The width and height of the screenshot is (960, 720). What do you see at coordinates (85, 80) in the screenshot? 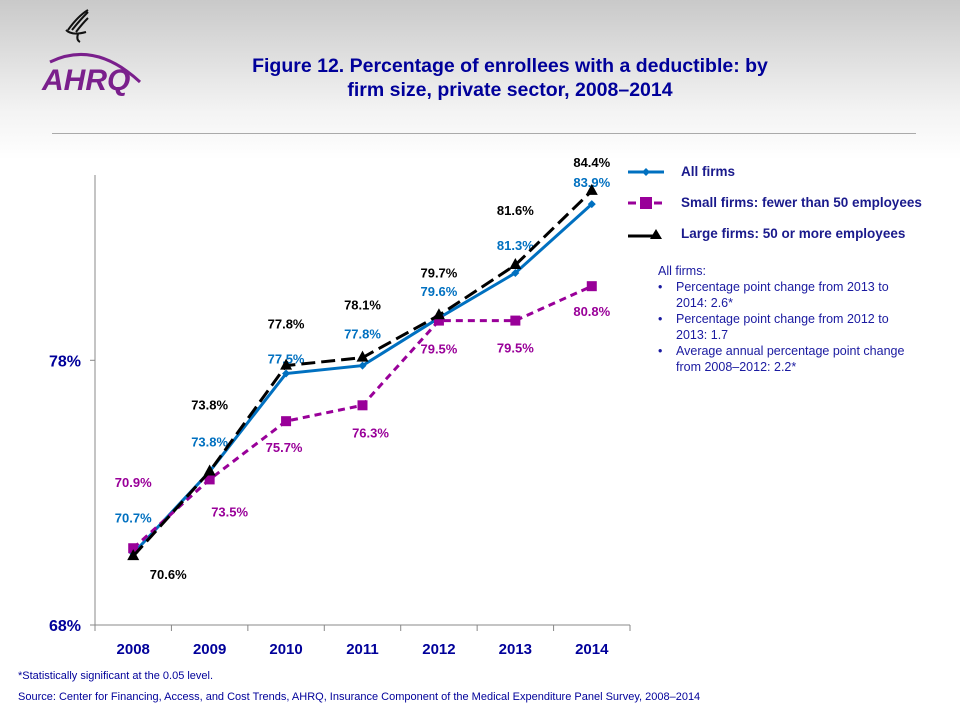
I see `svg-text: AHRQ` at bounding box center [85, 80].